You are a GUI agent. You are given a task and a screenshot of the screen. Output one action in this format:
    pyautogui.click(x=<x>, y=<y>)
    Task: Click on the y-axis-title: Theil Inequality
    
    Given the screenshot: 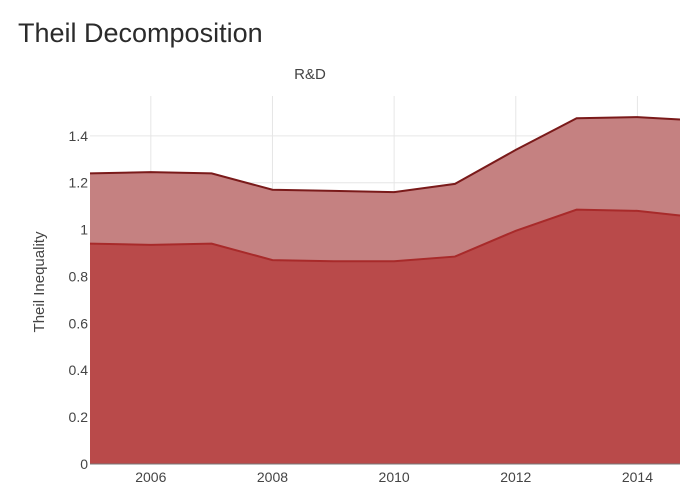 What is the action you would take?
    pyautogui.click(x=39, y=281)
    